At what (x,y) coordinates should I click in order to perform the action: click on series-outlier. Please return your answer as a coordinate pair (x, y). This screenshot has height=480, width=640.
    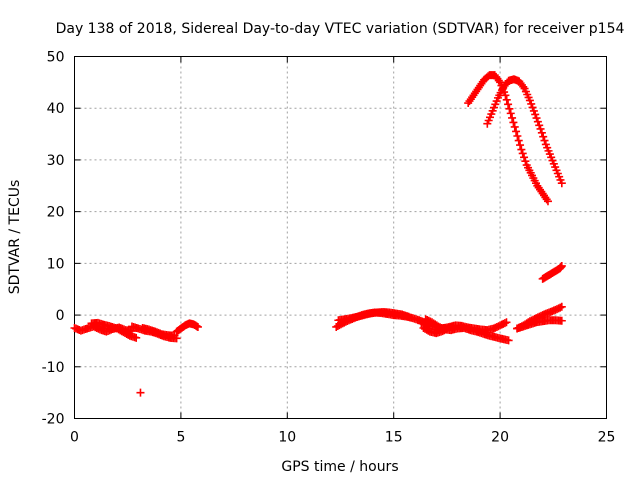
    Looking at the image, I should click on (140, 392).